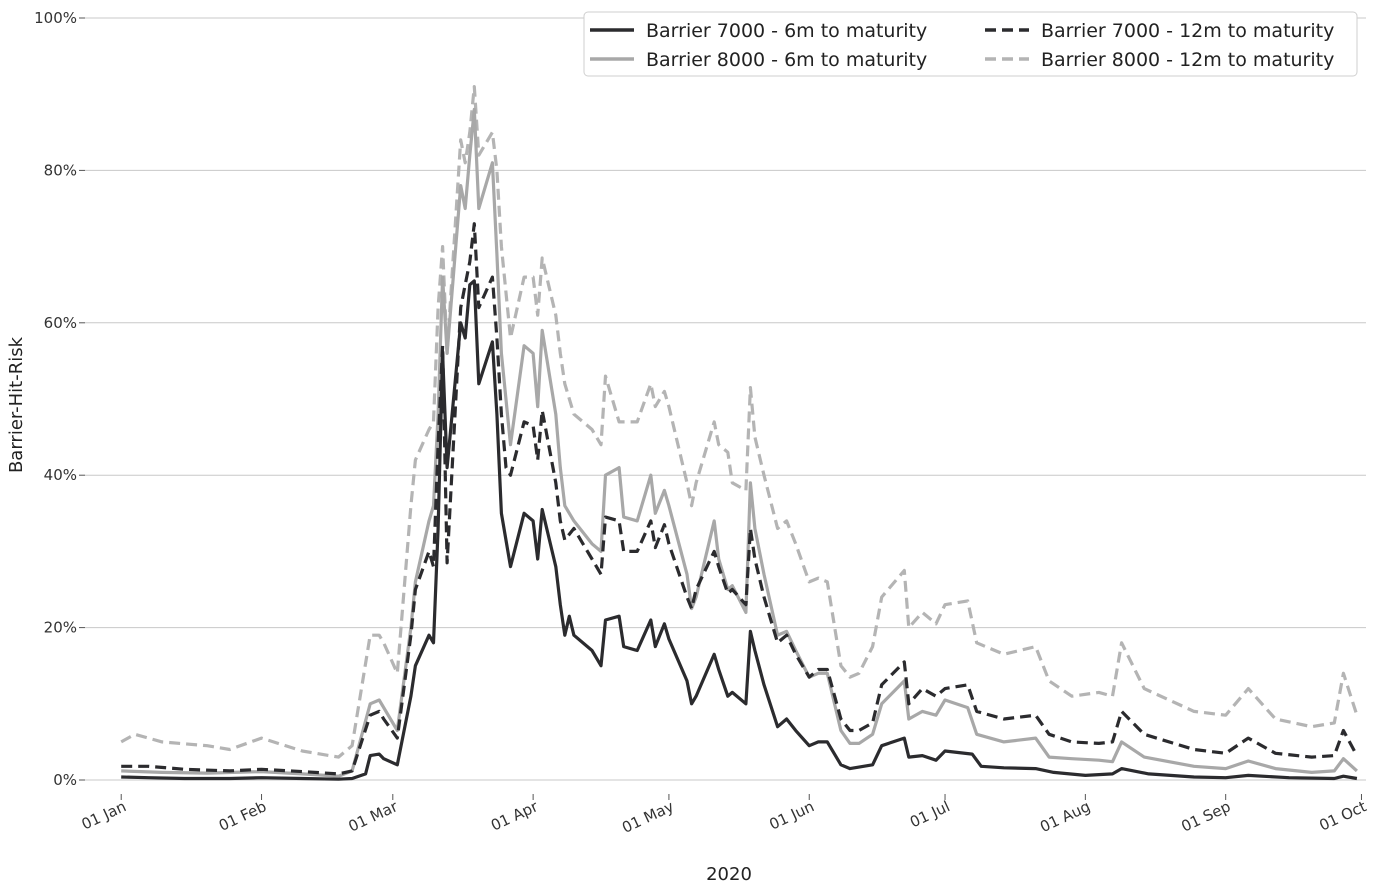 The width and height of the screenshot is (1376, 884). What do you see at coordinates (930, 814) in the screenshot?
I see `x-tick-label: 01 Jul` at bounding box center [930, 814].